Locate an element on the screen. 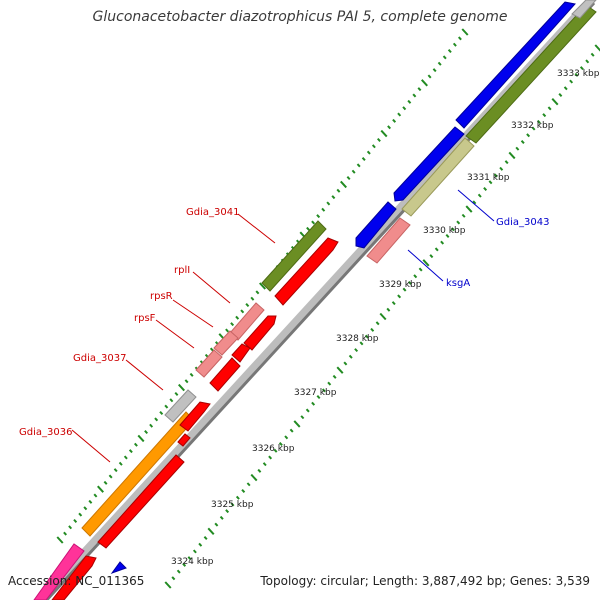 The image size is (600, 600). gene-label-rpsf: rpsF is located at coordinates (145, 318).